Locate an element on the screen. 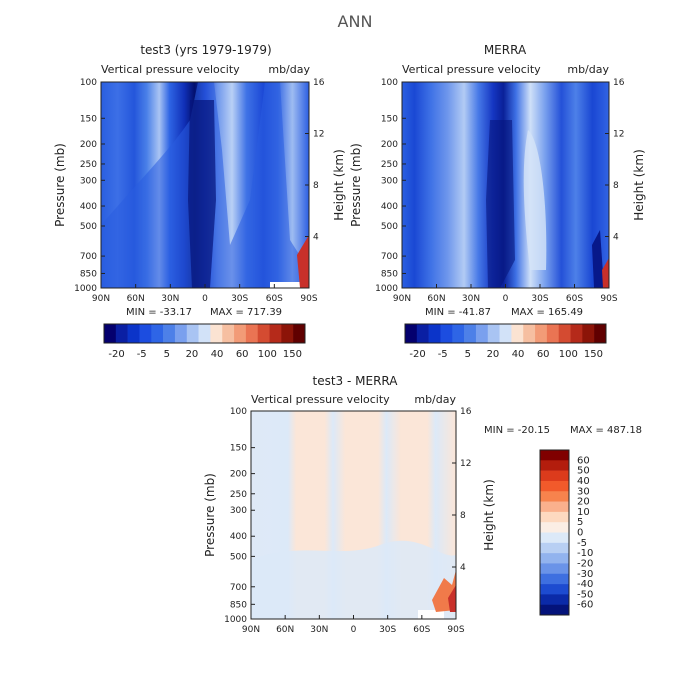  colorbar-tick-label: 20 is located at coordinates (493, 354).